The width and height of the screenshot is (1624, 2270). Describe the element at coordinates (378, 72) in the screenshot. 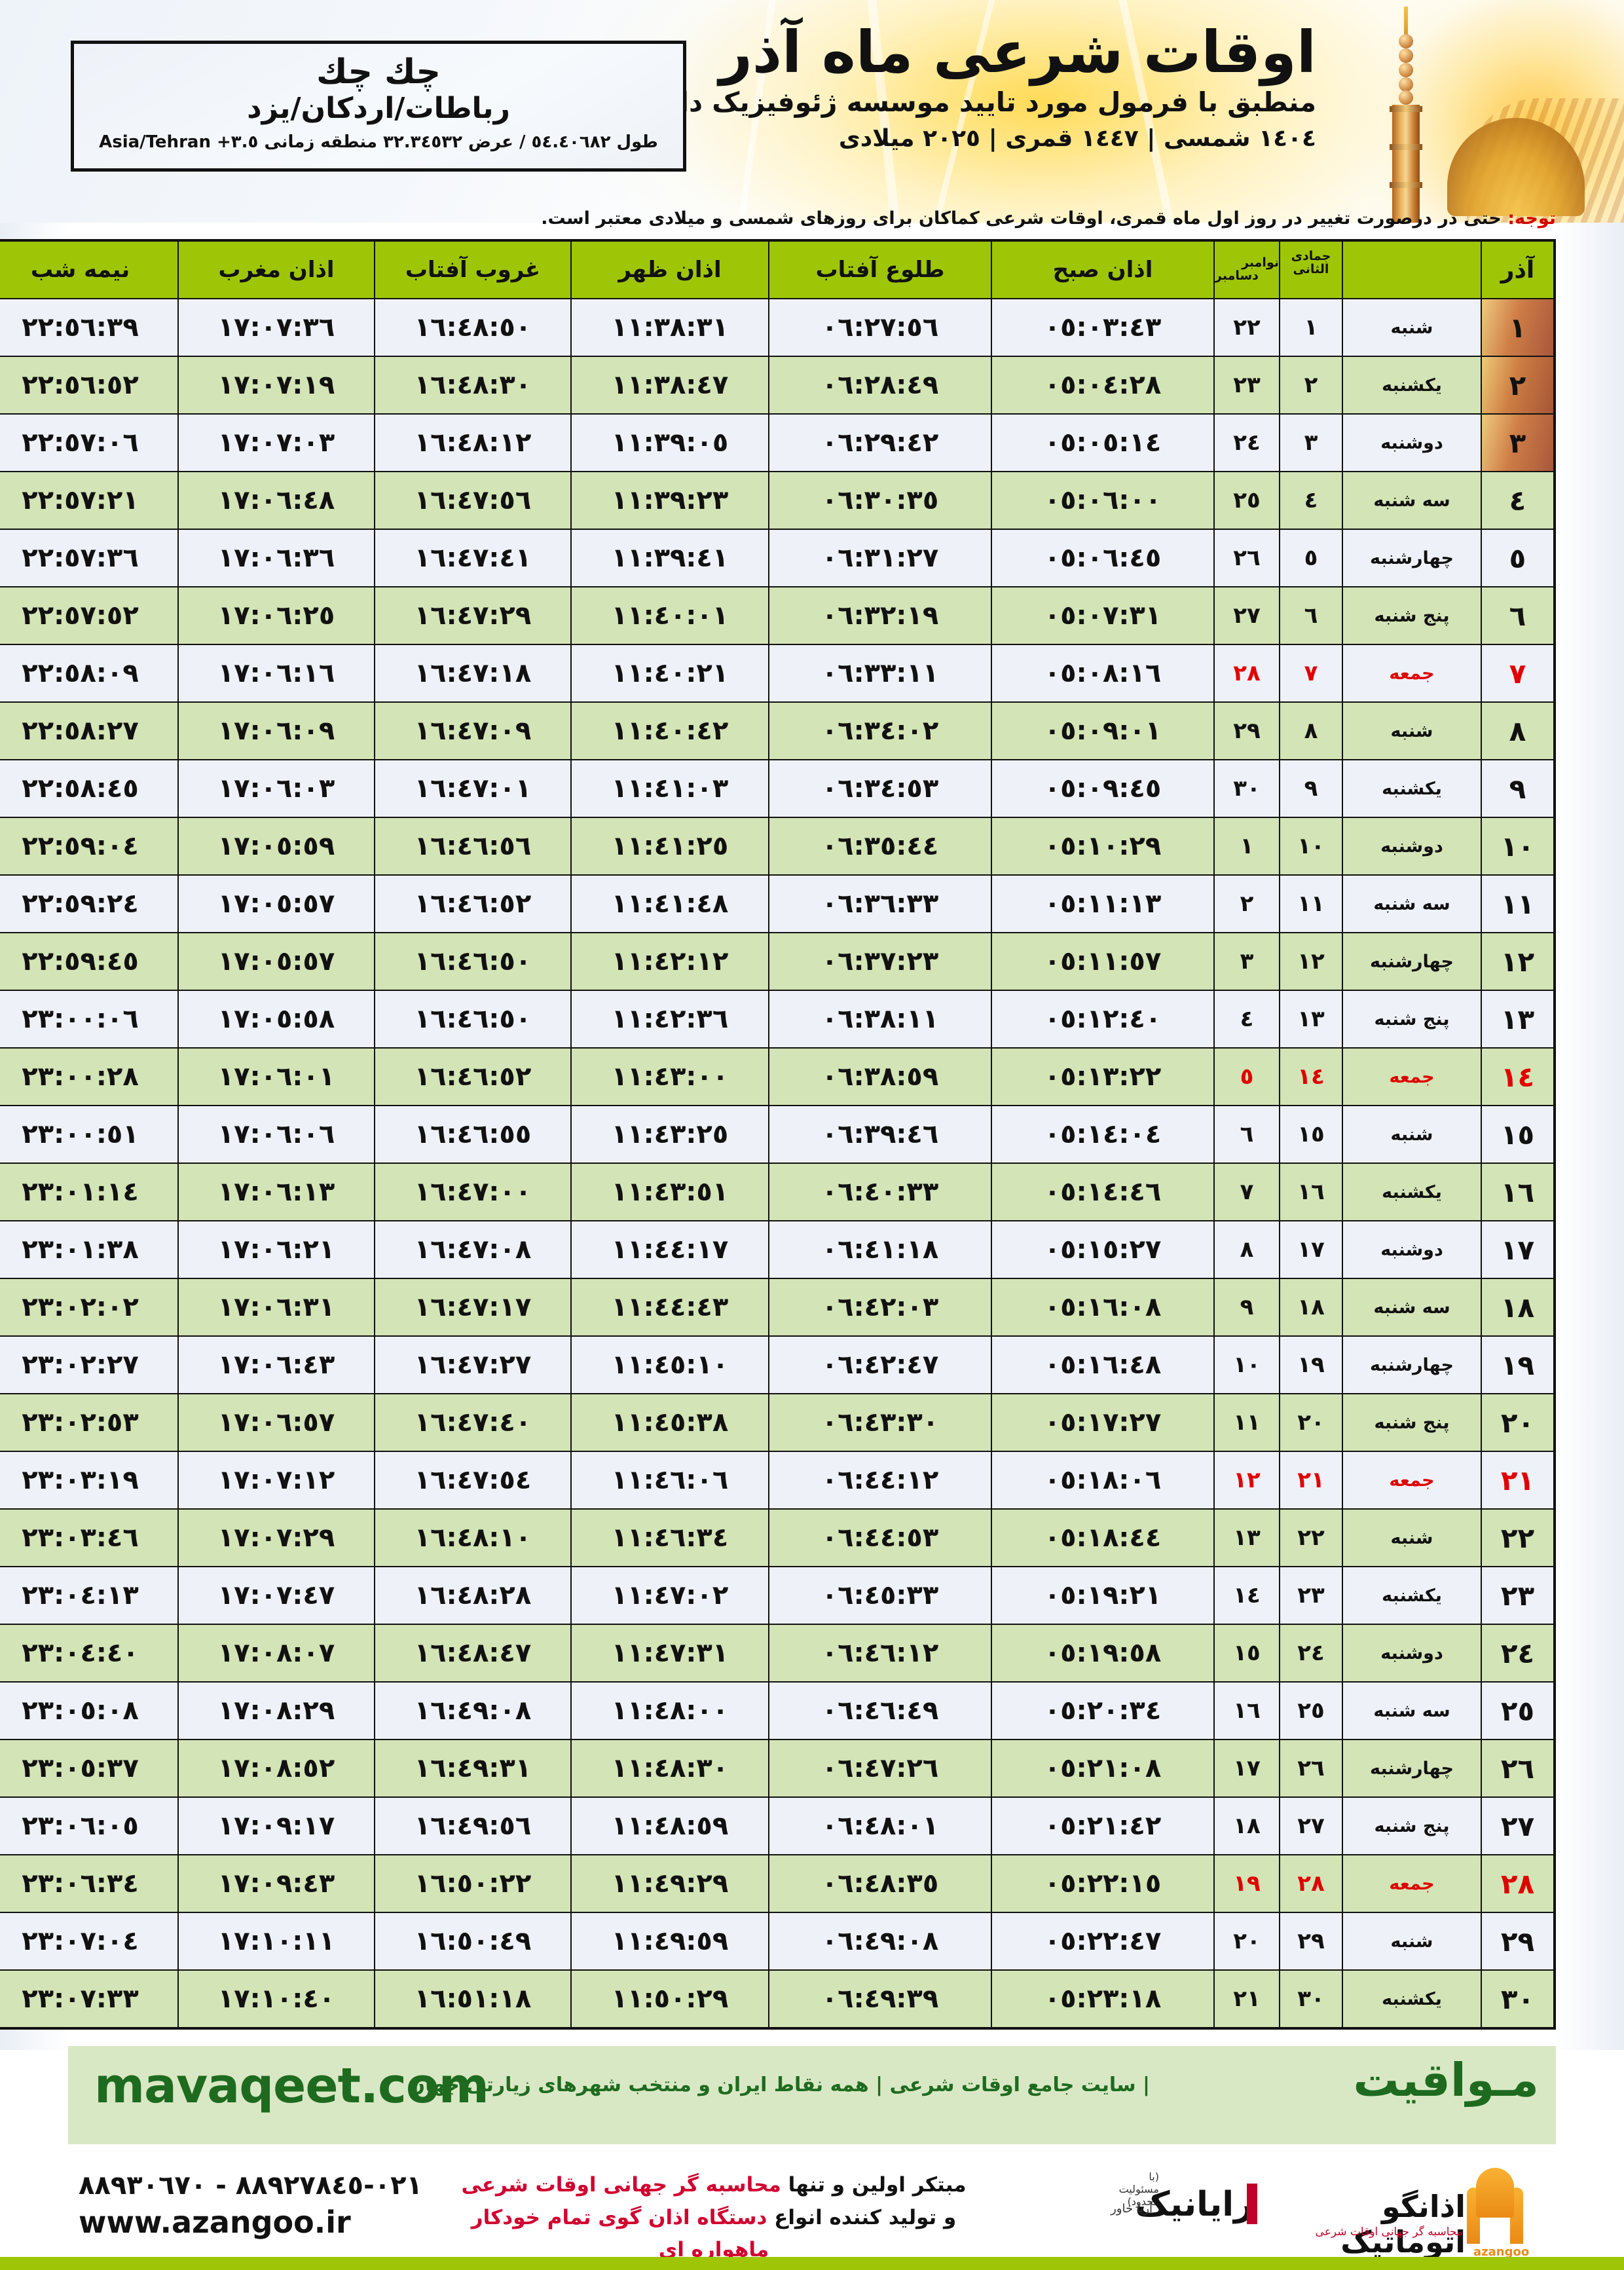

I see `location-name: چك چك` at that location.